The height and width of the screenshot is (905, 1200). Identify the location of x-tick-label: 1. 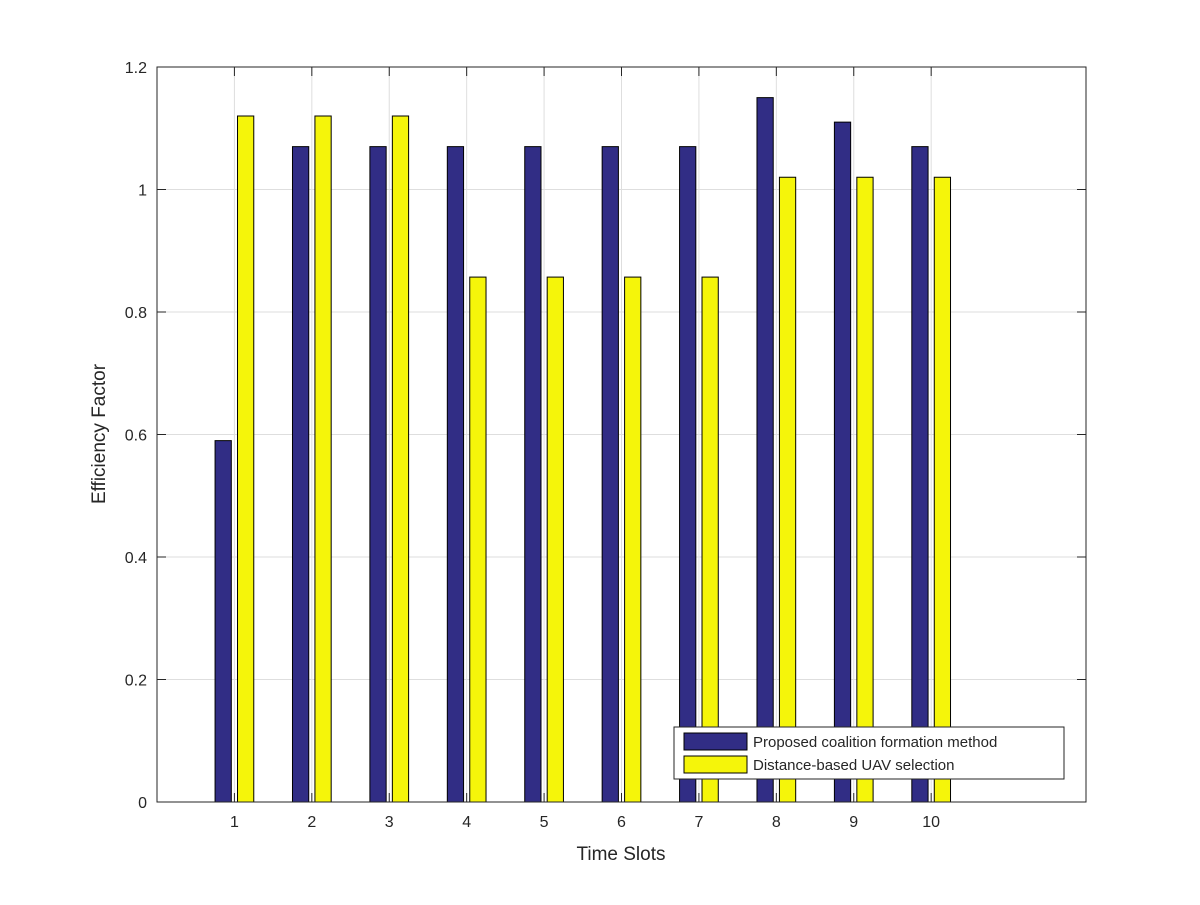
(234, 822).